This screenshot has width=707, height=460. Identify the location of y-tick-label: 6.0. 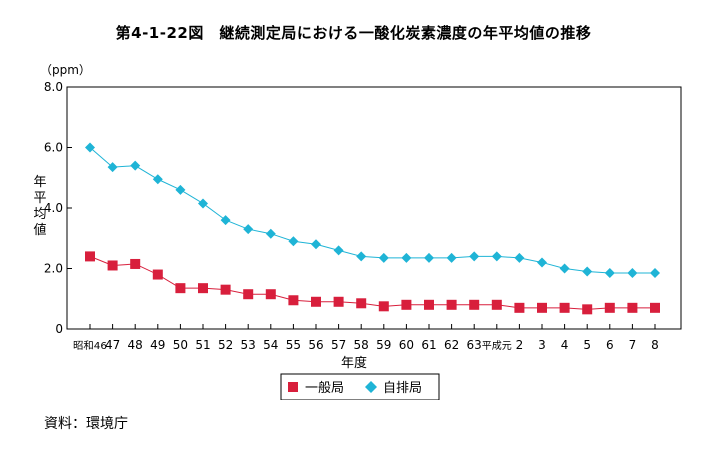
(53, 148).